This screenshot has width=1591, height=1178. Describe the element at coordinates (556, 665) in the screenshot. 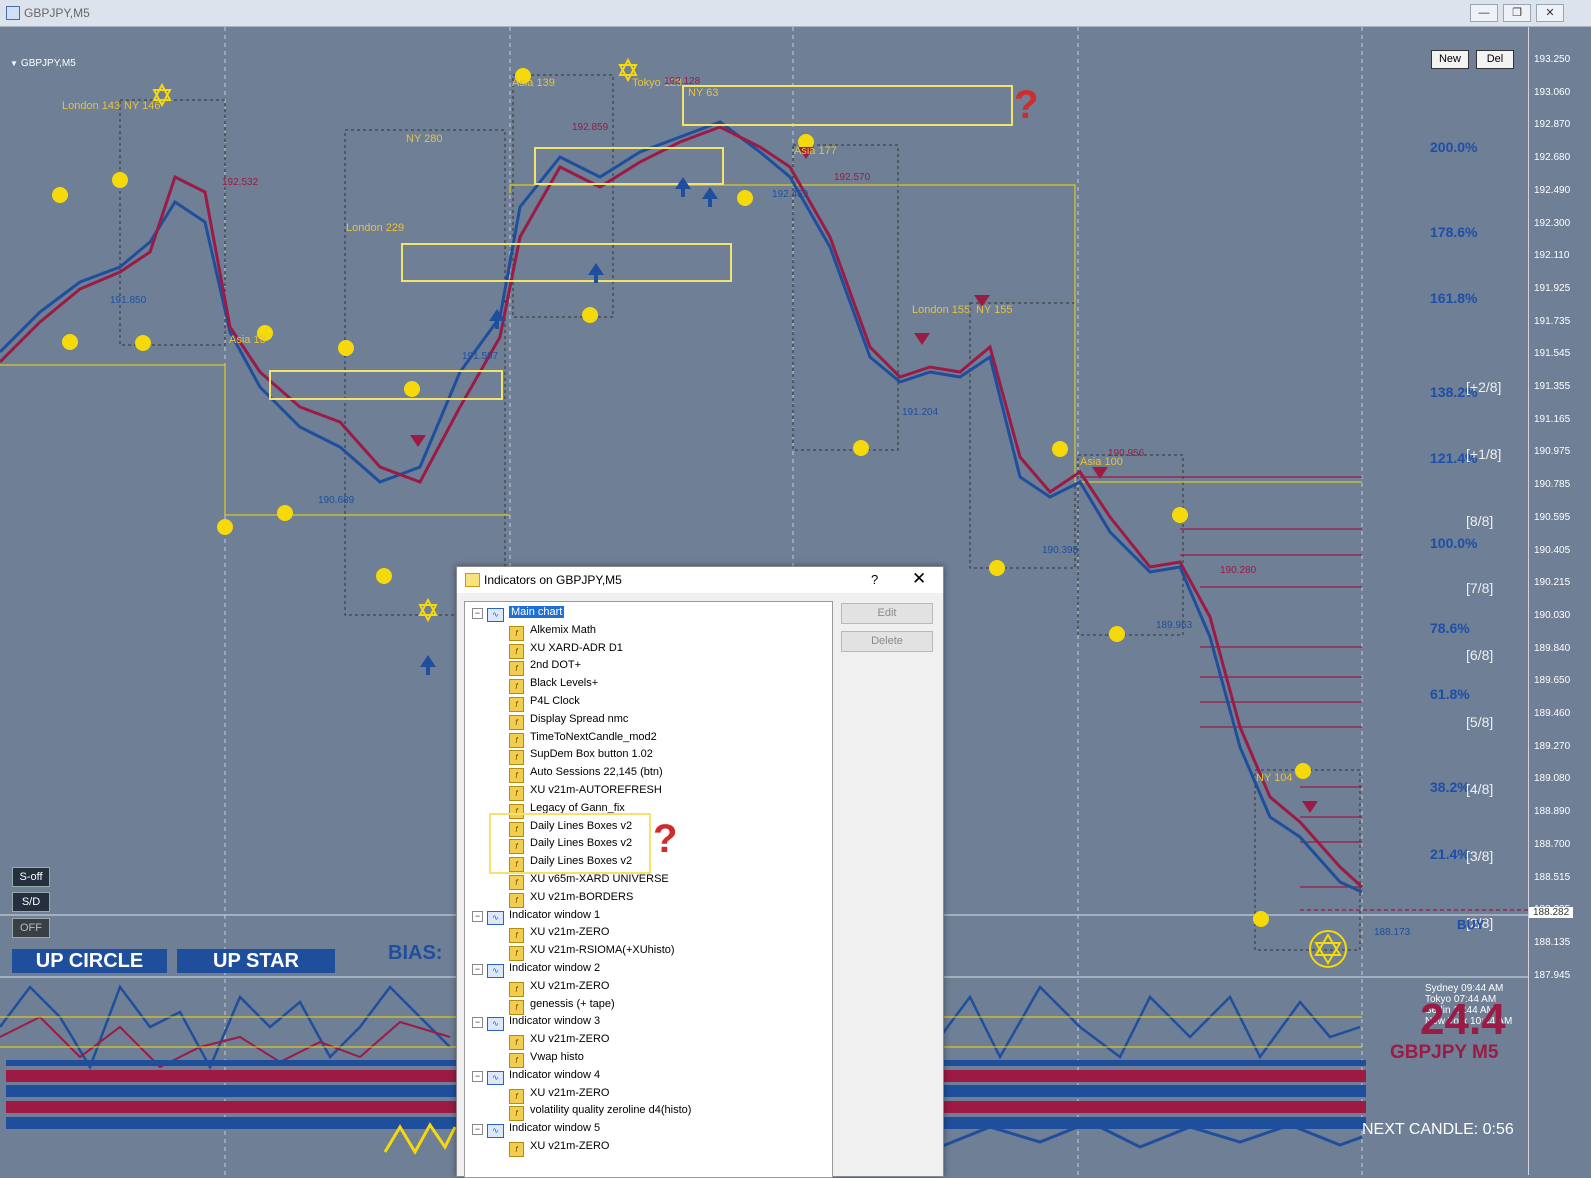

I see `indicator-label: 2nd DOT+` at that location.